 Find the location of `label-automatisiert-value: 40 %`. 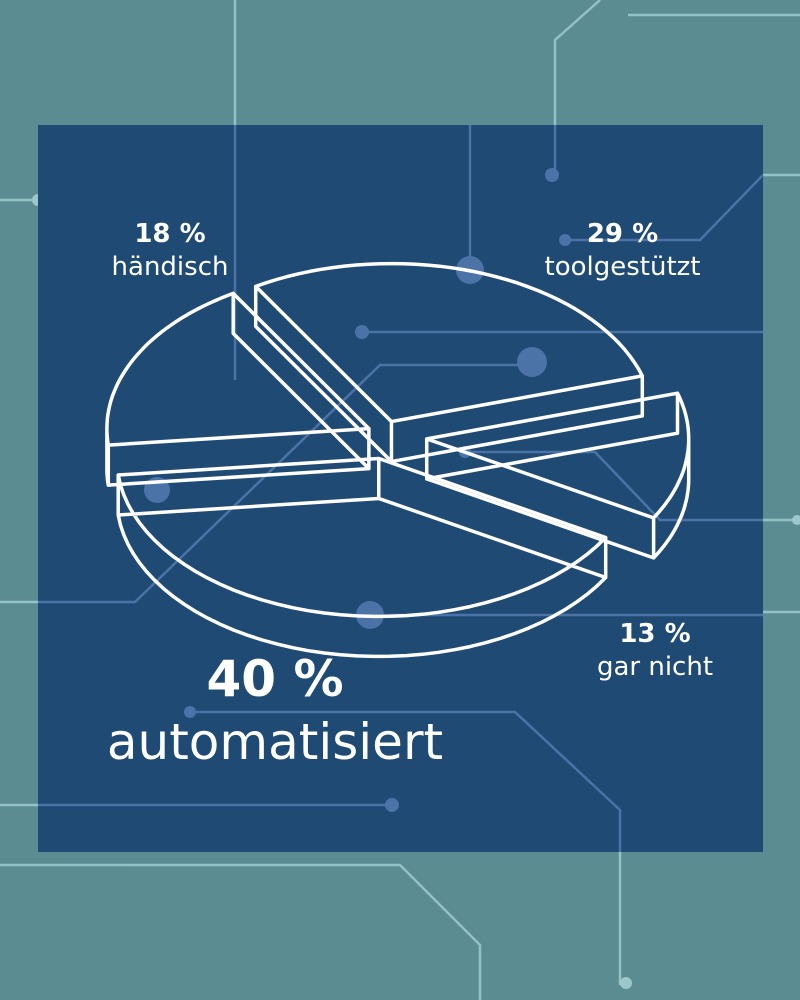

label-automatisiert-value: 40 % is located at coordinates (275, 679).